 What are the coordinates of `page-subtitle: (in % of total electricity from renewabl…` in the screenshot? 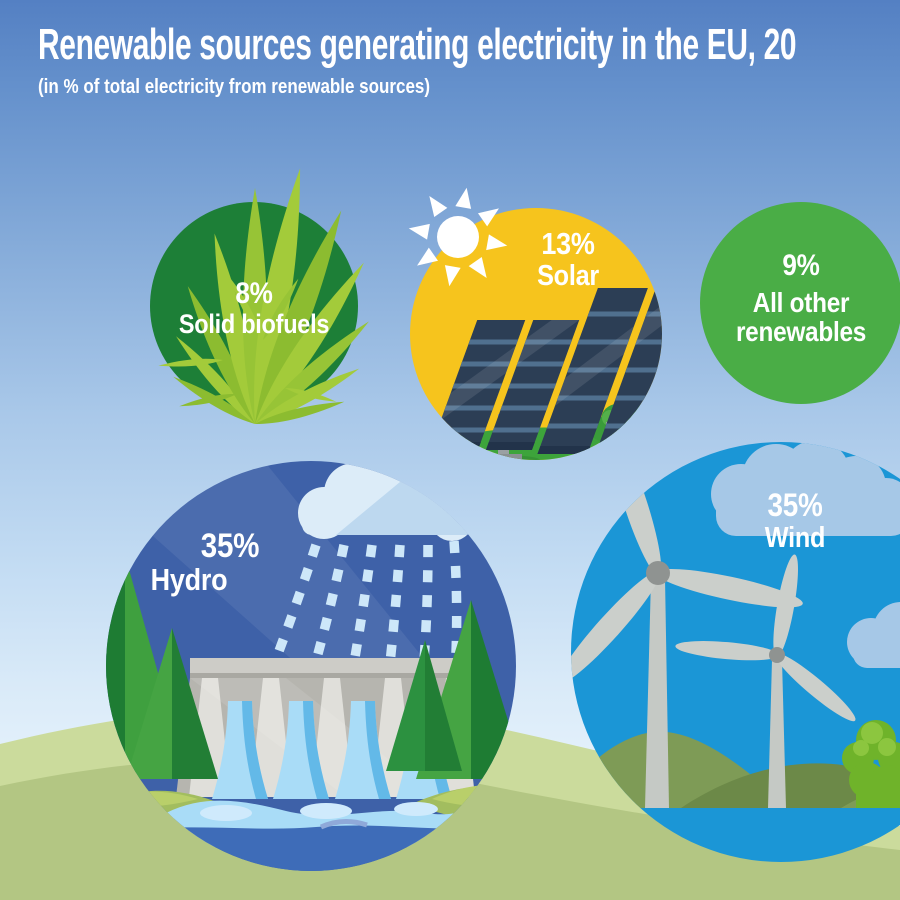 It's located at (234, 87).